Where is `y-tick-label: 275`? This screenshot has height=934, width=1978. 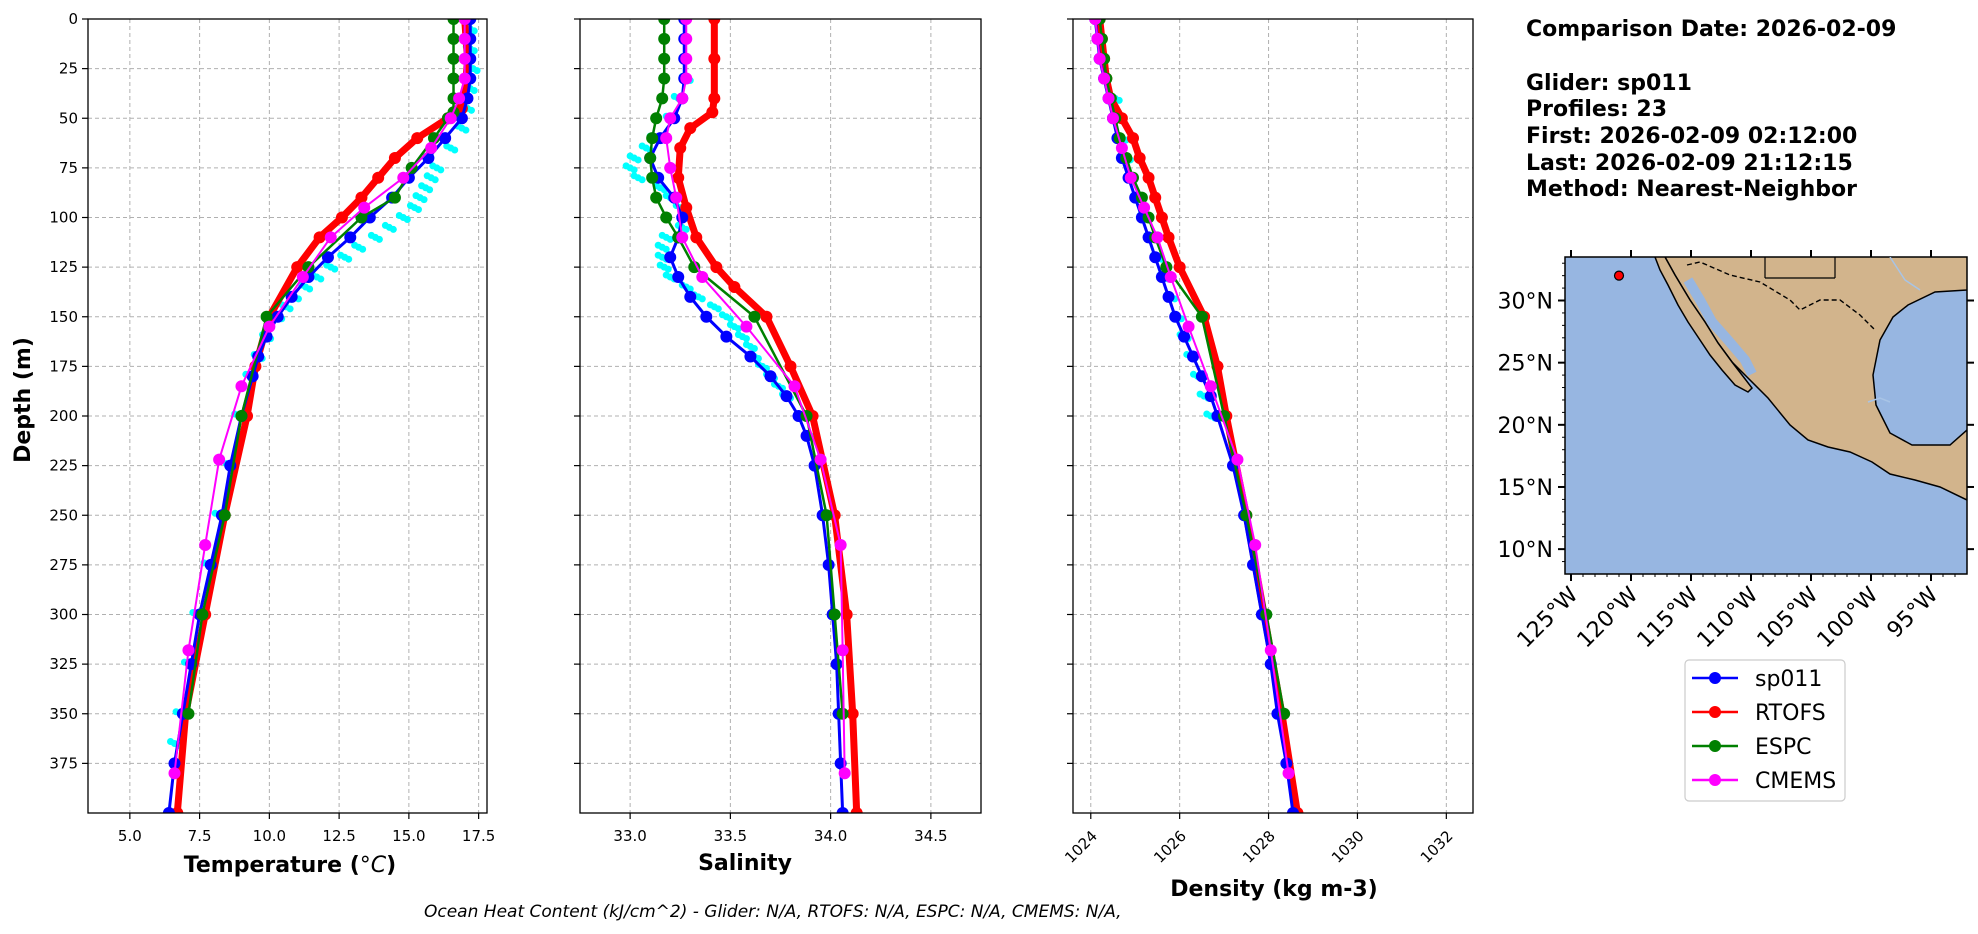 y-tick-label: 275 is located at coordinates (63, 565).